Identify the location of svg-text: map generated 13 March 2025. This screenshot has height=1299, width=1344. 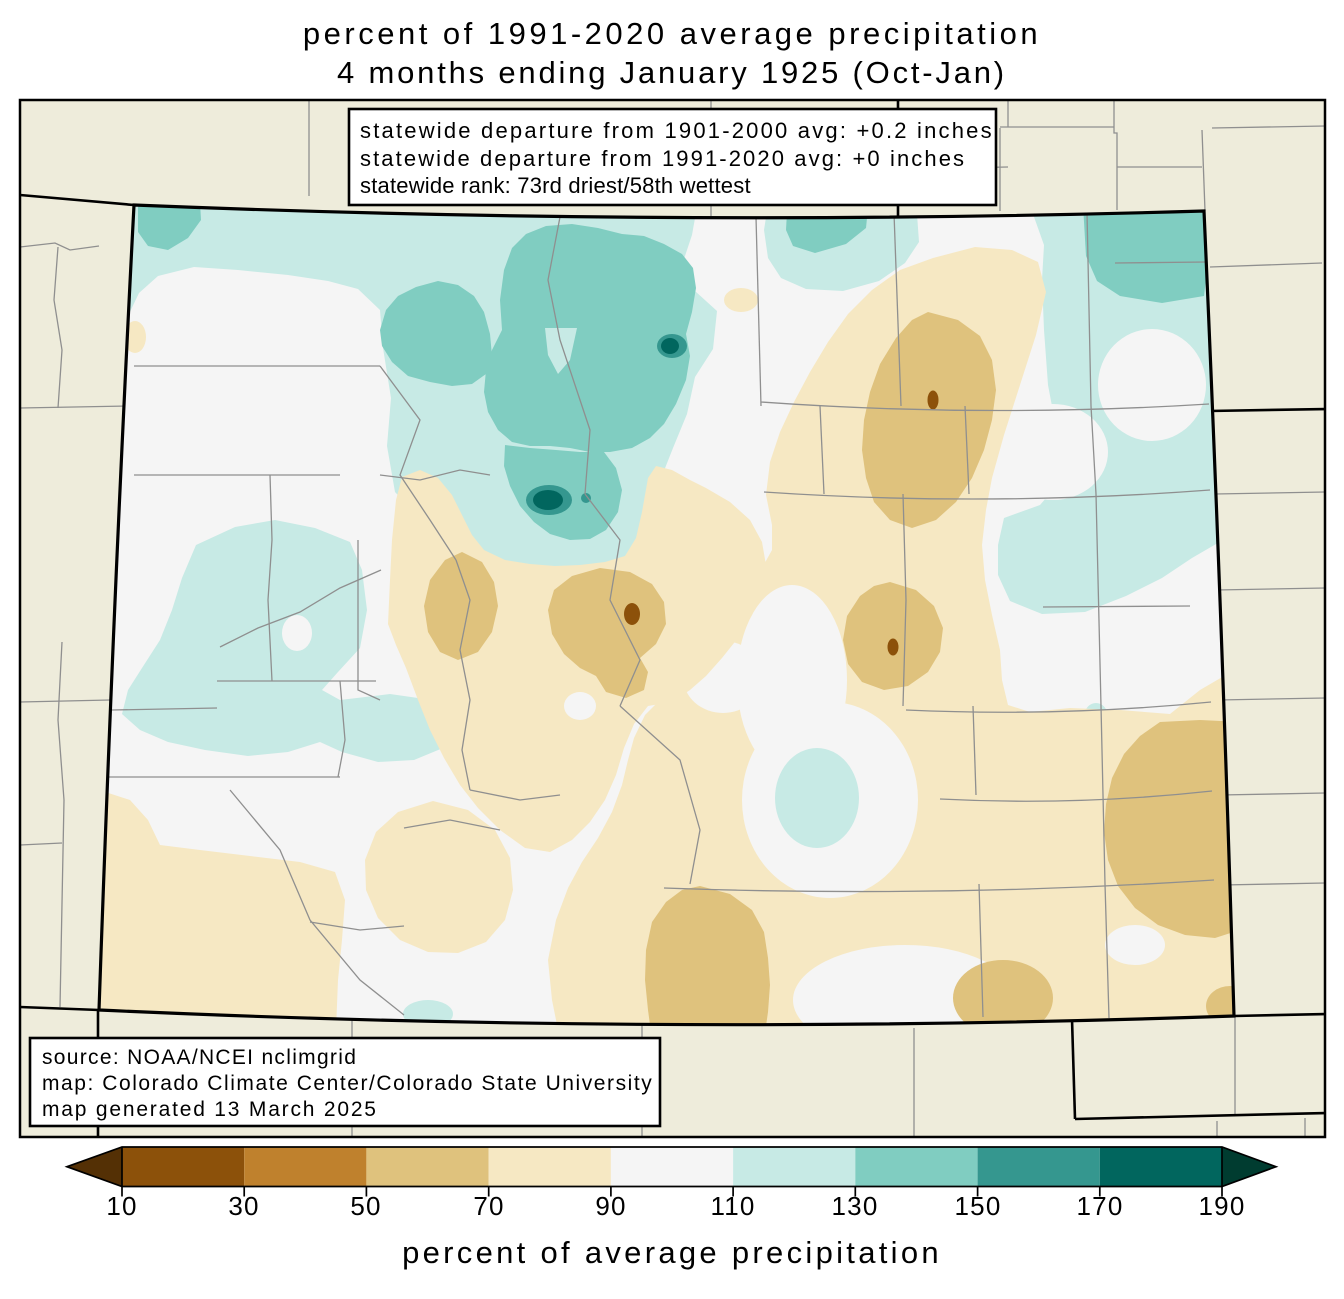
(210, 1109).